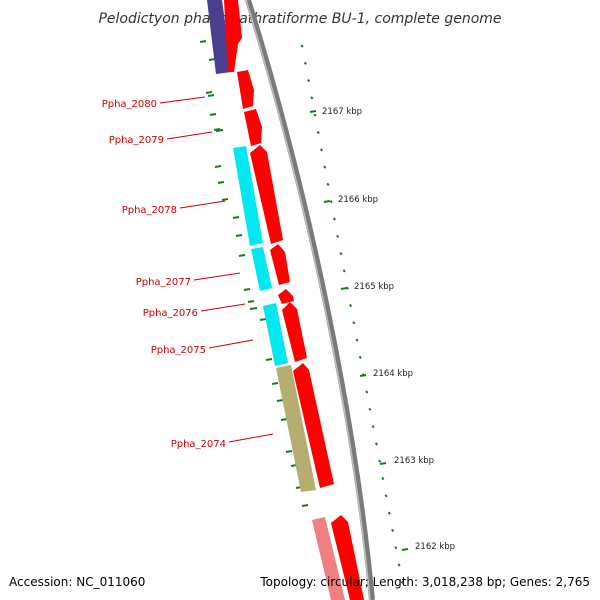 Image resolution: width=600 pixels, height=600 pixels. What do you see at coordinates (261, 269) in the screenshot?
I see `gene-block-ppha-2077` at bounding box center [261, 269].